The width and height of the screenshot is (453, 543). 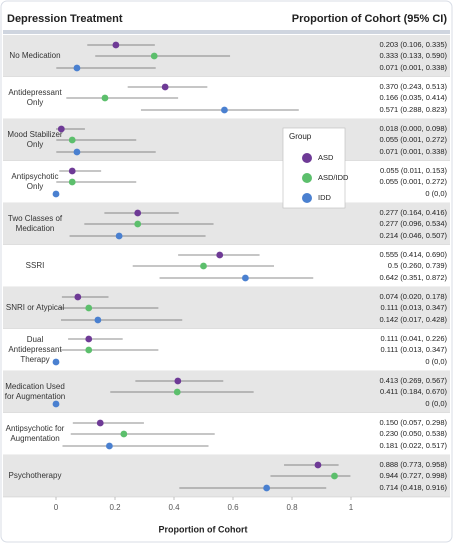 I want to click on category-label: Antidepressant Only, so click(x=35, y=97).